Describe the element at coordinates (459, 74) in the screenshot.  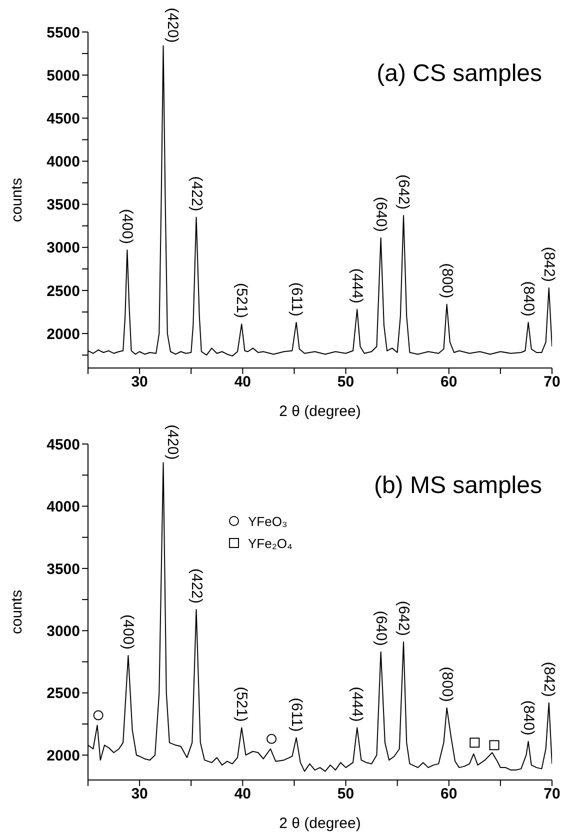
I see `text: (a) CS samples` at that location.